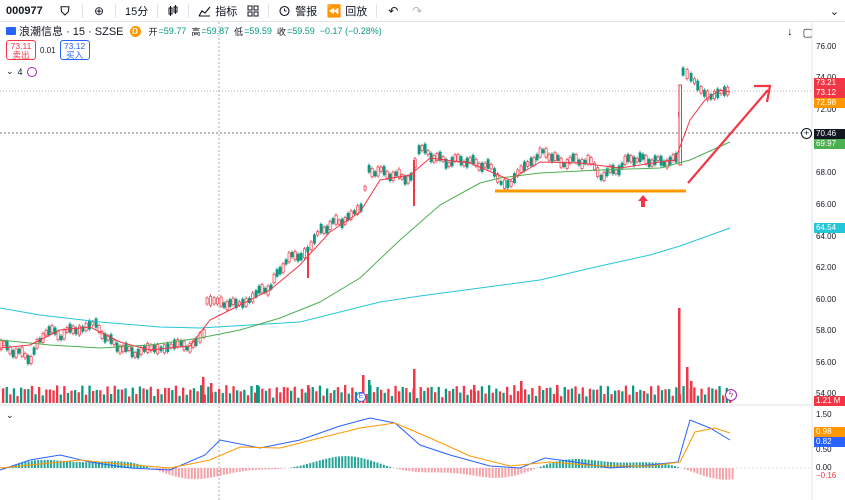  I want to click on macd-pane-toggle: ⌄, so click(10, 415).